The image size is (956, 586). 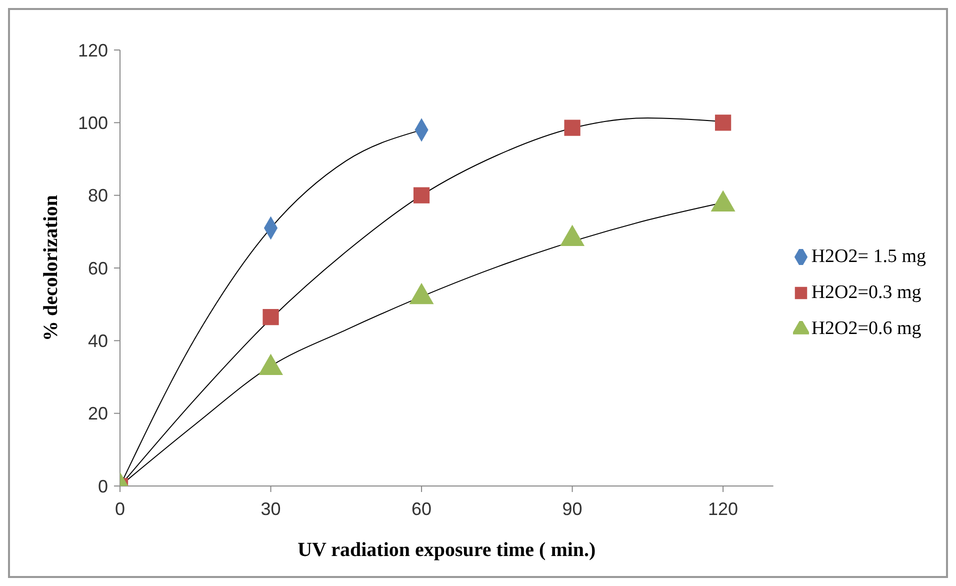 I want to click on y-tick-label: 0, so click(x=103, y=486).